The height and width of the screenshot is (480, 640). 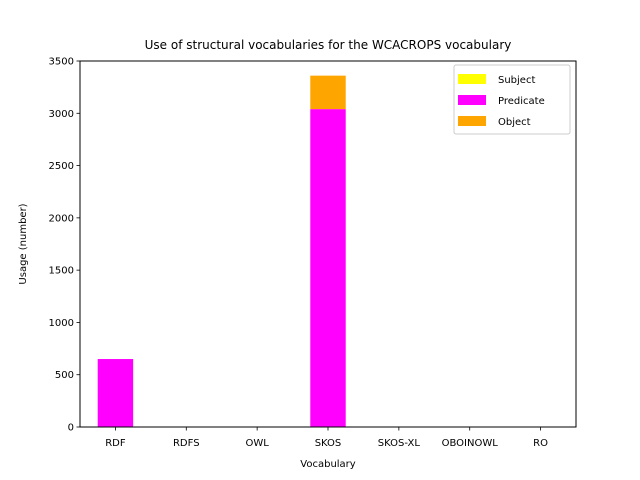 What do you see at coordinates (61, 114) in the screenshot?
I see `y-tick-label: 3000` at bounding box center [61, 114].